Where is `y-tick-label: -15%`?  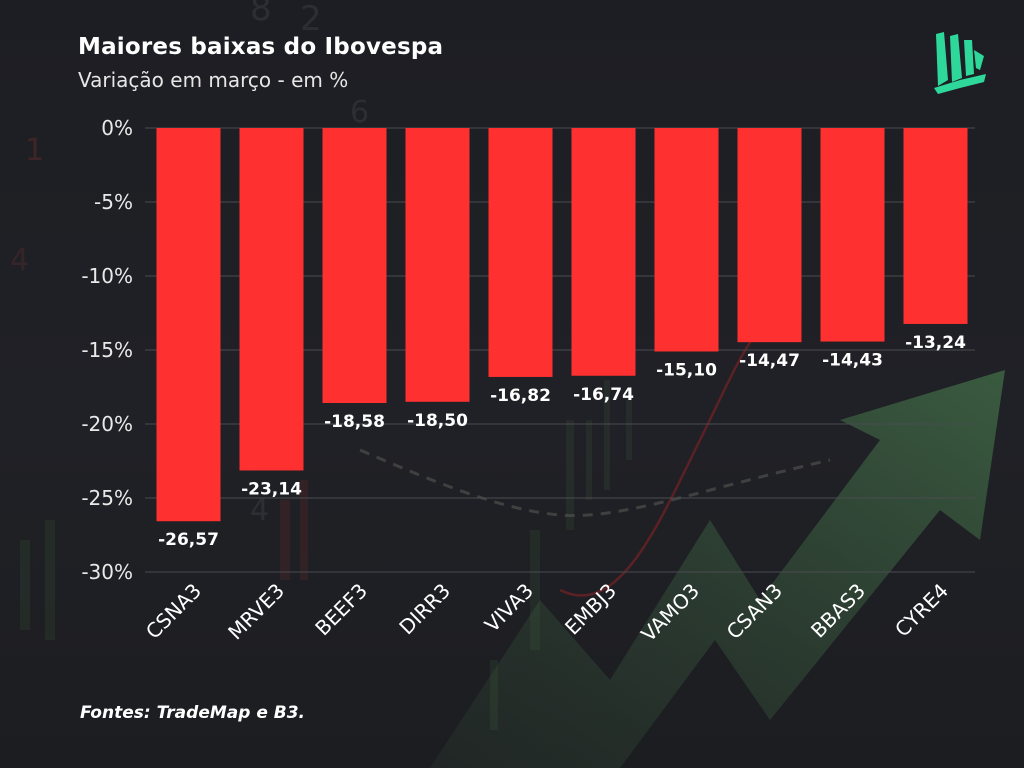 y-tick-label: -15% is located at coordinates (107, 350).